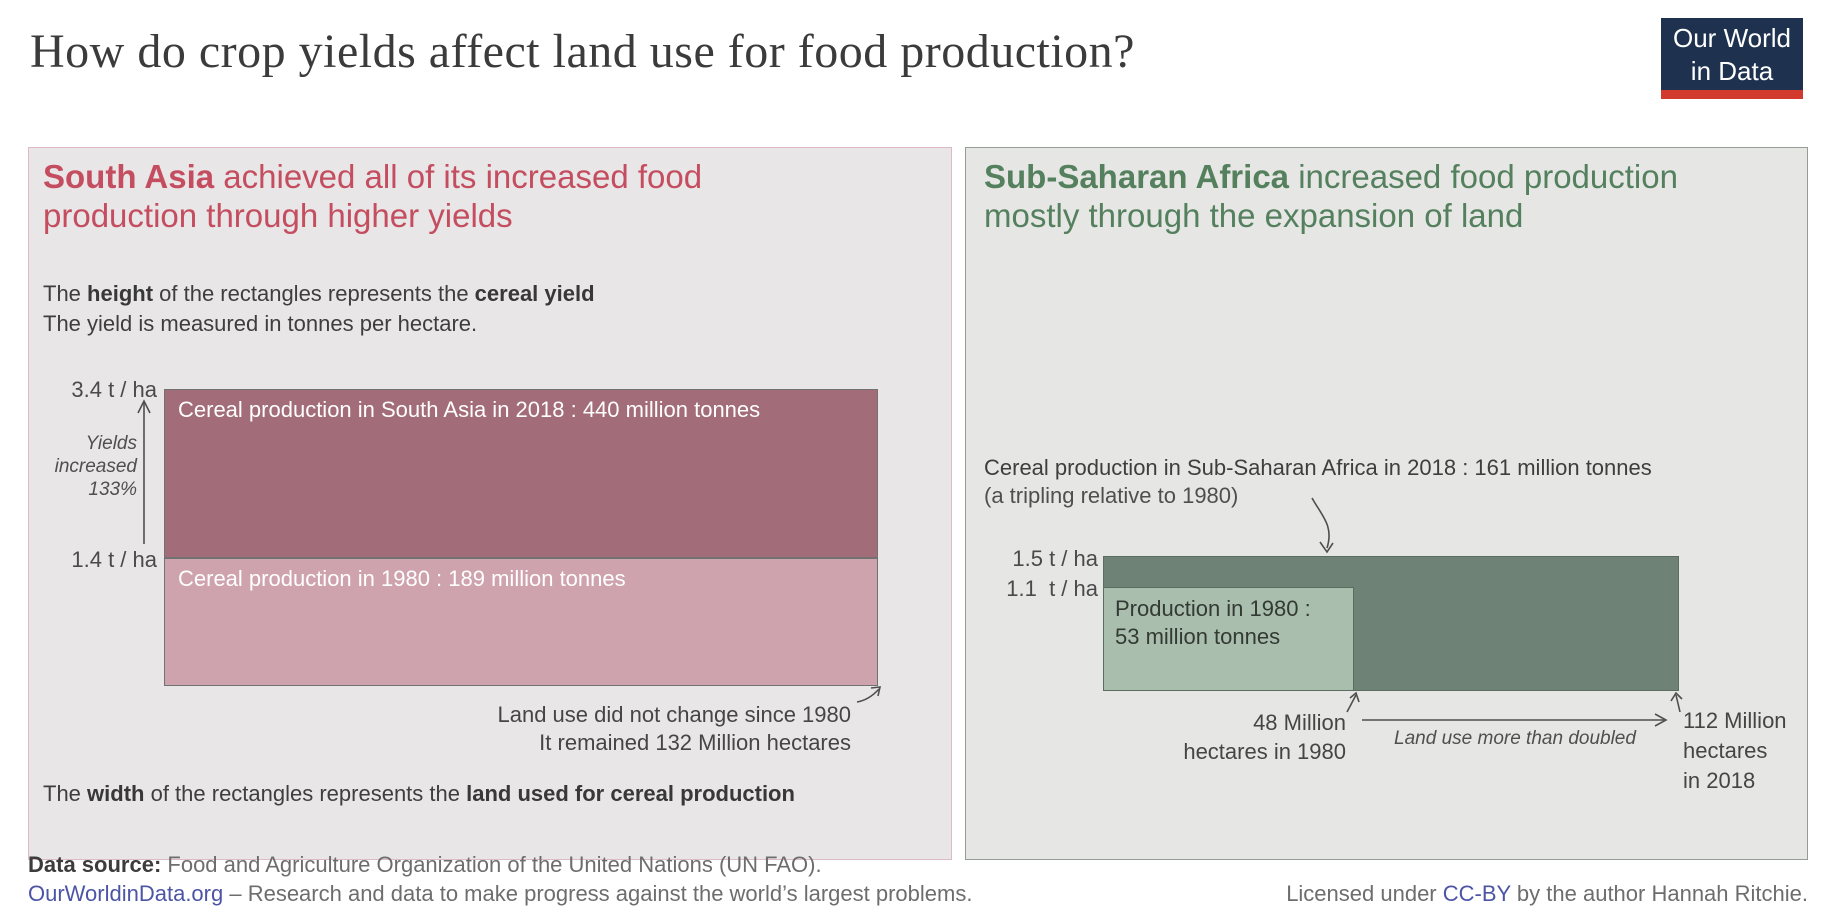 The height and width of the screenshot is (921, 1825). Describe the element at coordinates (126, 893) in the screenshot. I see `owid-link: OurWorldinData.org` at that location.